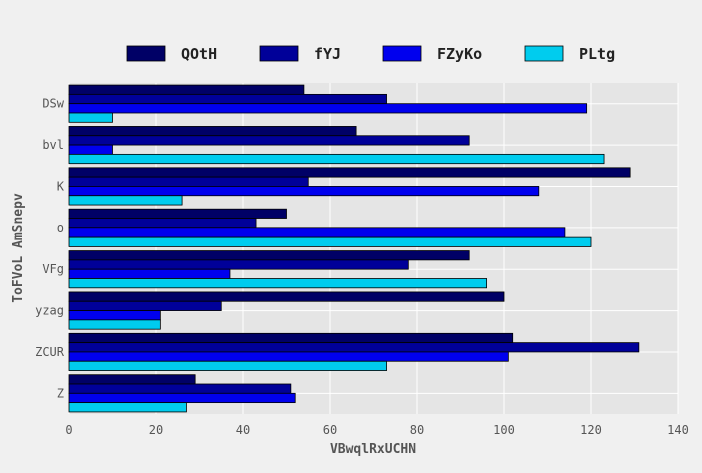 This screenshot has width=702, height=473. What do you see at coordinates (504, 430) in the screenshot?
I see `x-tick-label: 100` at bounding box center [504, 430].